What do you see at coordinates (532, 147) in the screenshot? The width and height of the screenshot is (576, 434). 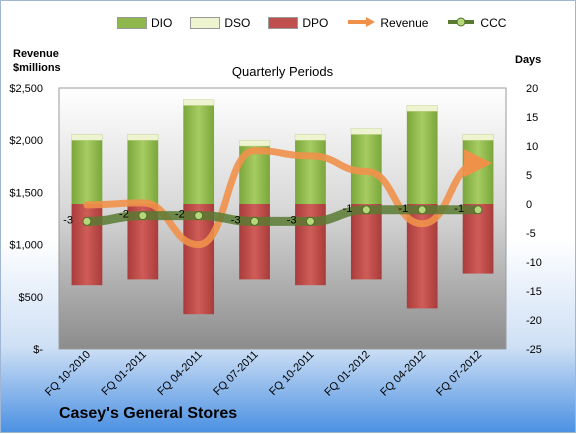 I see `right-tick-label: 10` at bounding box center [532, 147].